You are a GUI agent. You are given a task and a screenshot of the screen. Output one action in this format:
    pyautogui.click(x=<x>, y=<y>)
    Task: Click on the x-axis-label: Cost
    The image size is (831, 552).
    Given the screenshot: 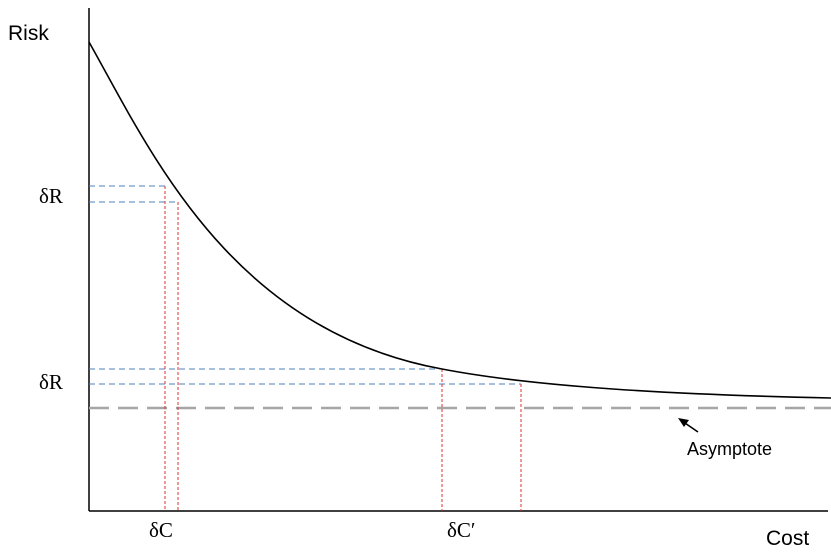 What is the action you would take?
    pyautogui.click(x=787, y=538)
    